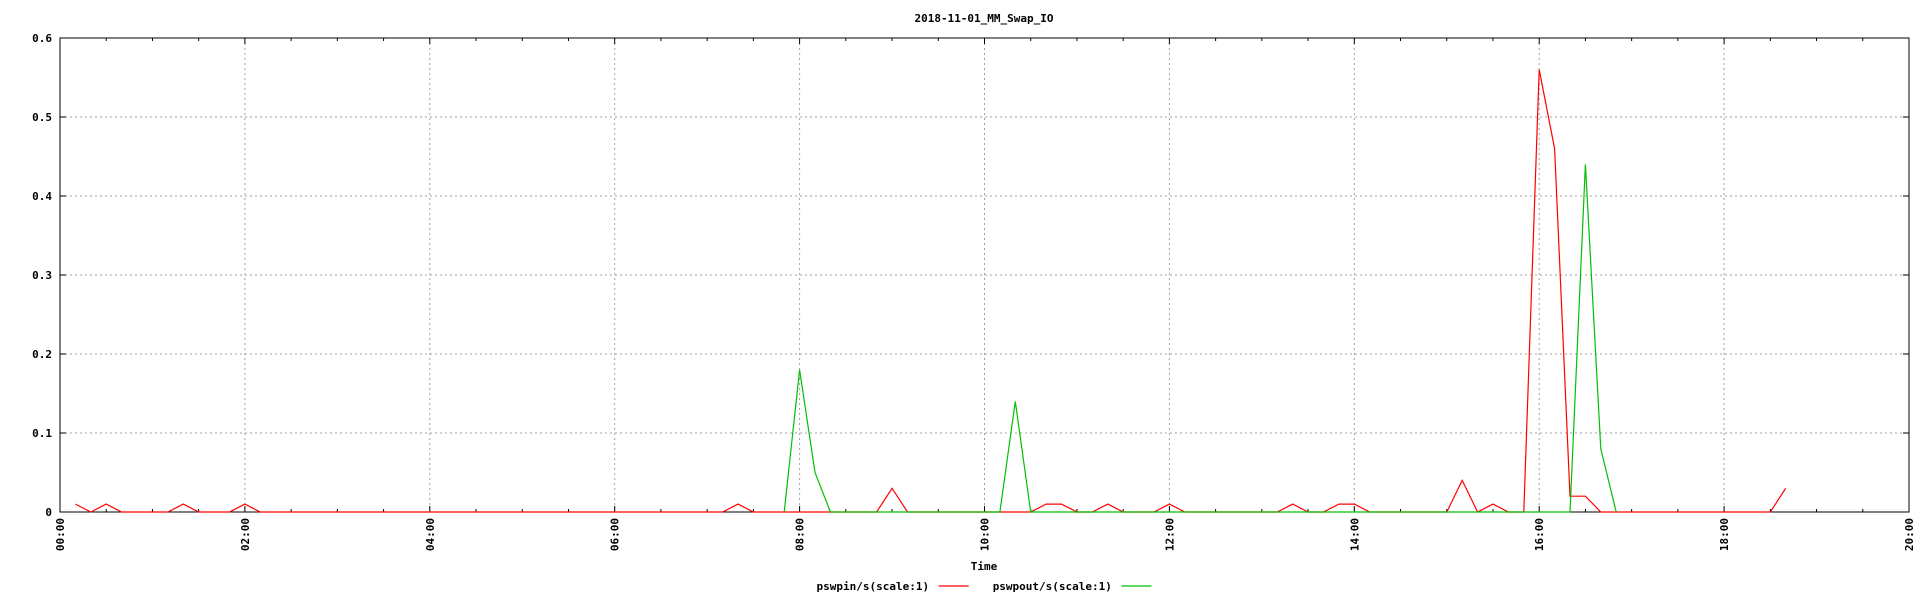 The height and width of the screenshot is (604, 1920). I want to click on x-tick-label: 04:00, so click(430, 534).